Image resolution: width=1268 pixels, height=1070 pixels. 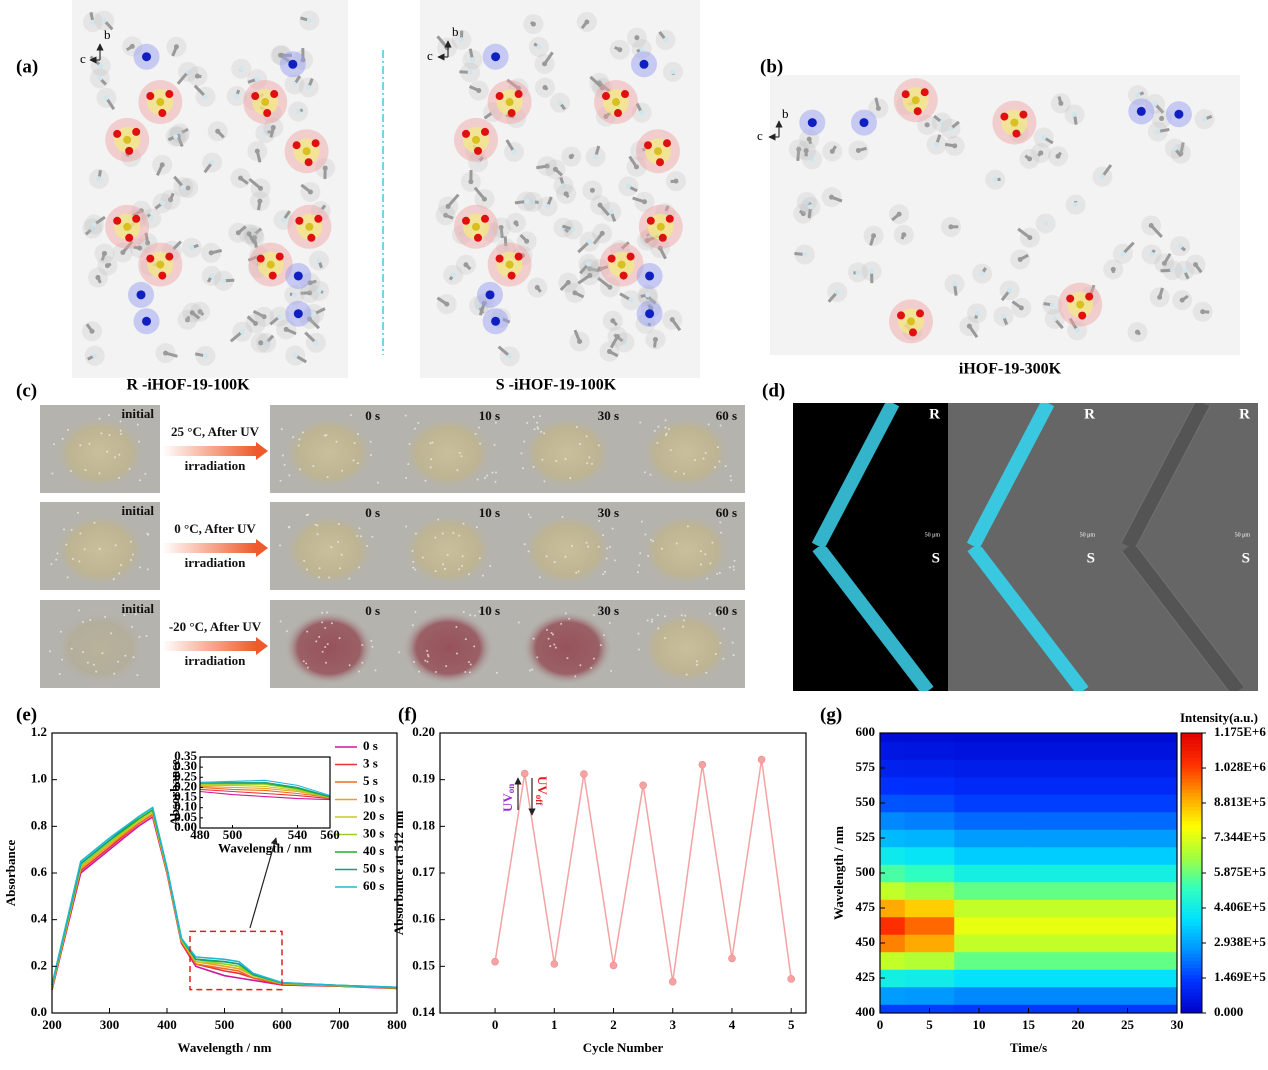 I want to click on y-tick-label: 0.35, so click(x=185, y=755).